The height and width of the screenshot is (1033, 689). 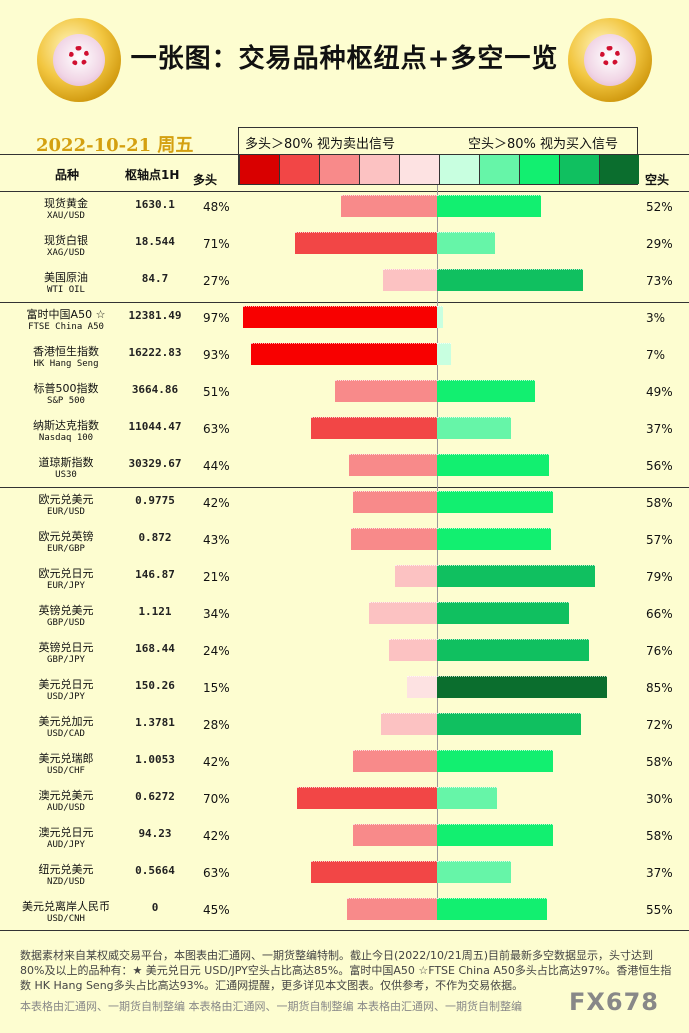 What do you see at coordinates (66, 906) in the screenshot?
I see `symbol-cn: 美元兑离岸人民币` at bounding box center [66, 906].